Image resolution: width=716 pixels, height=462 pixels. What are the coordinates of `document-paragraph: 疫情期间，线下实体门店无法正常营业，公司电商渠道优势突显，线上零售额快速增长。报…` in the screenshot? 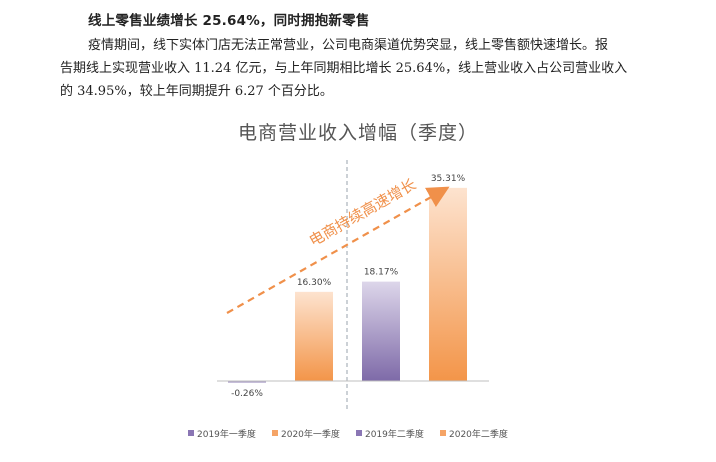 It's located at (360, 68).